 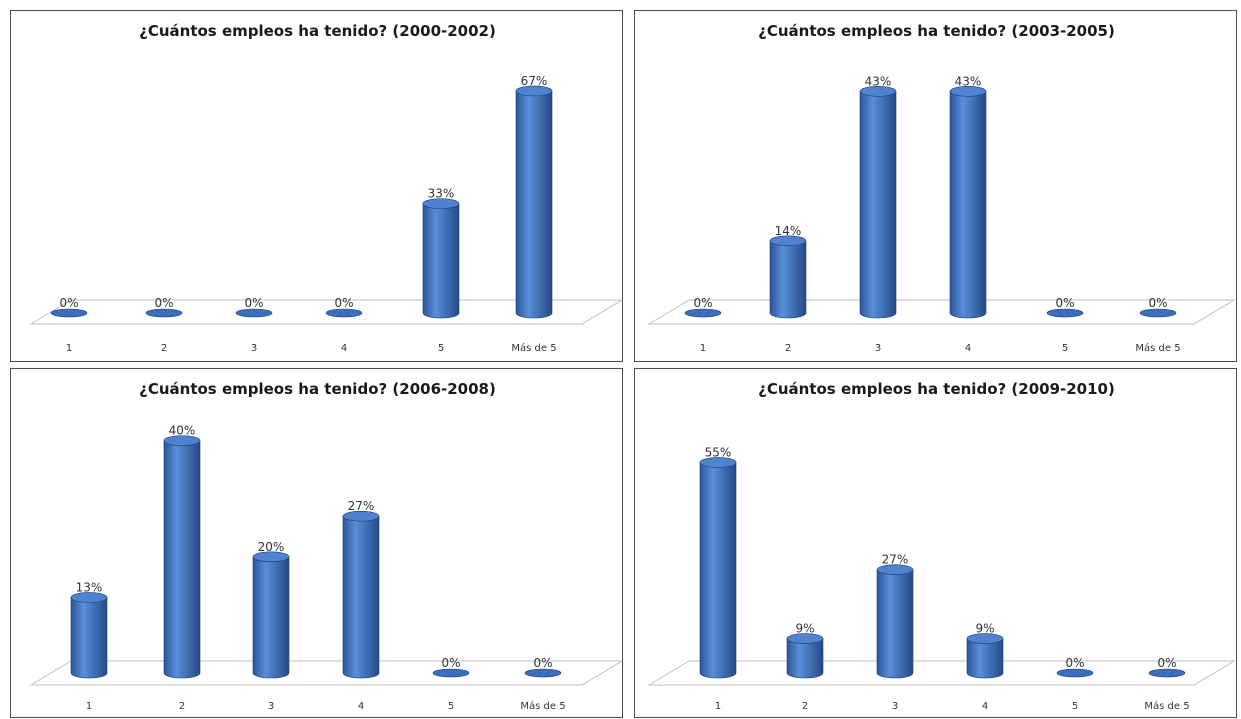 I want to click on chart-title: ¿Cuántos empleos ha tenido? (2003-2005), so click(x=936, y=31).